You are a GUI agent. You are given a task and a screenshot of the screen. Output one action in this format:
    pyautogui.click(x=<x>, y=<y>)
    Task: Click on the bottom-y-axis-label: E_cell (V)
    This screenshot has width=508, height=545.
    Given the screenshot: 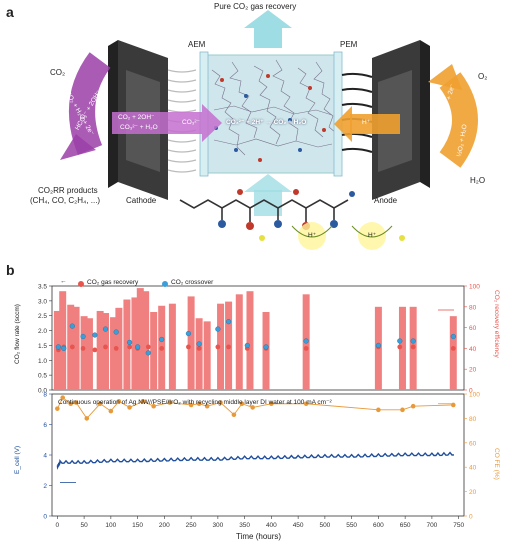 What is the action you would take?
    pyautogui.click(x=17, y=459)
    